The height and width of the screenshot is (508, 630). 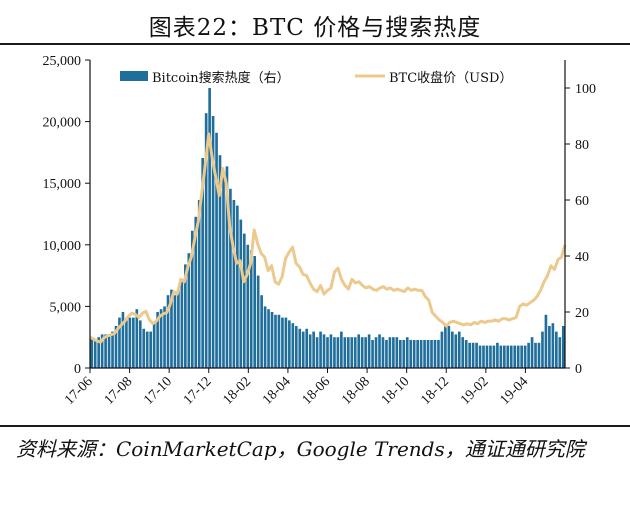 I want to click on x-axis-tick-label: 19-04, so click(x=515, y=391).